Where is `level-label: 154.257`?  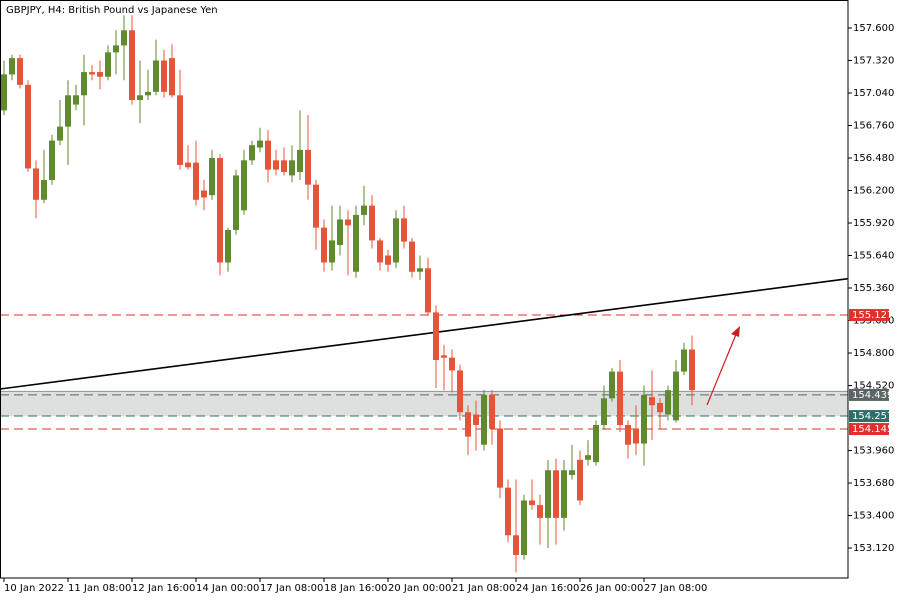
level-label: 154.257 is located at coordinates (872, 416).